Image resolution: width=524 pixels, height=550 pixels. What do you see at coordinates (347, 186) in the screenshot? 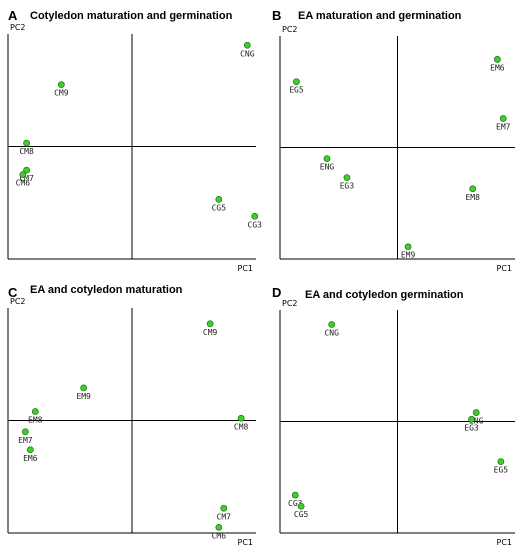
I see `panel-b-label-eg3: EG3` at bounding box center [347, 186].